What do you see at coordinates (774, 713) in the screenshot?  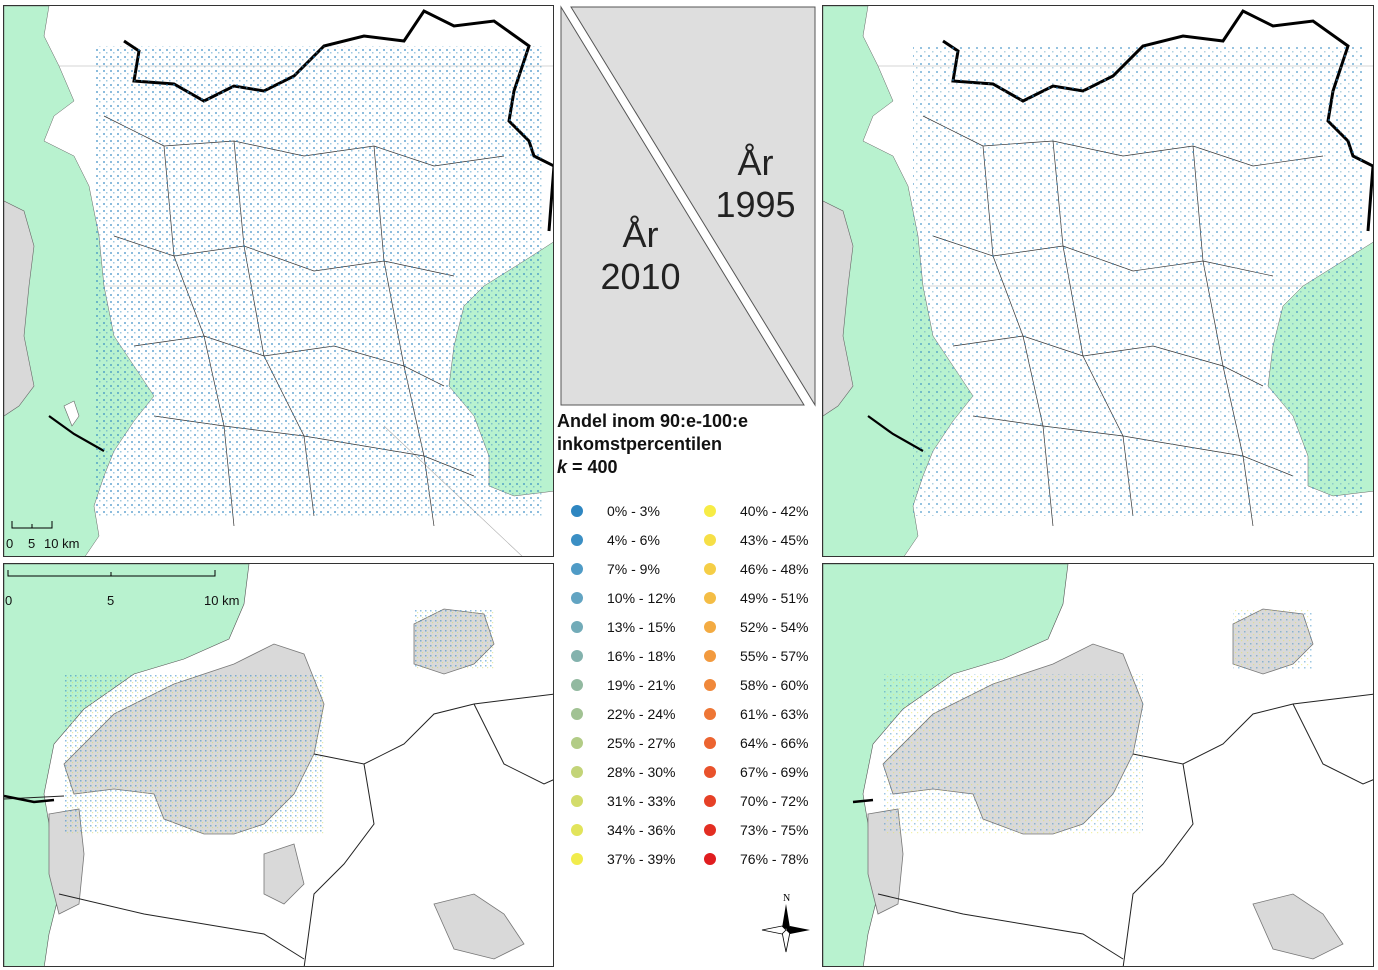 I see `legend-item-label: 61% - 63%` at bounding box center [774, 713].